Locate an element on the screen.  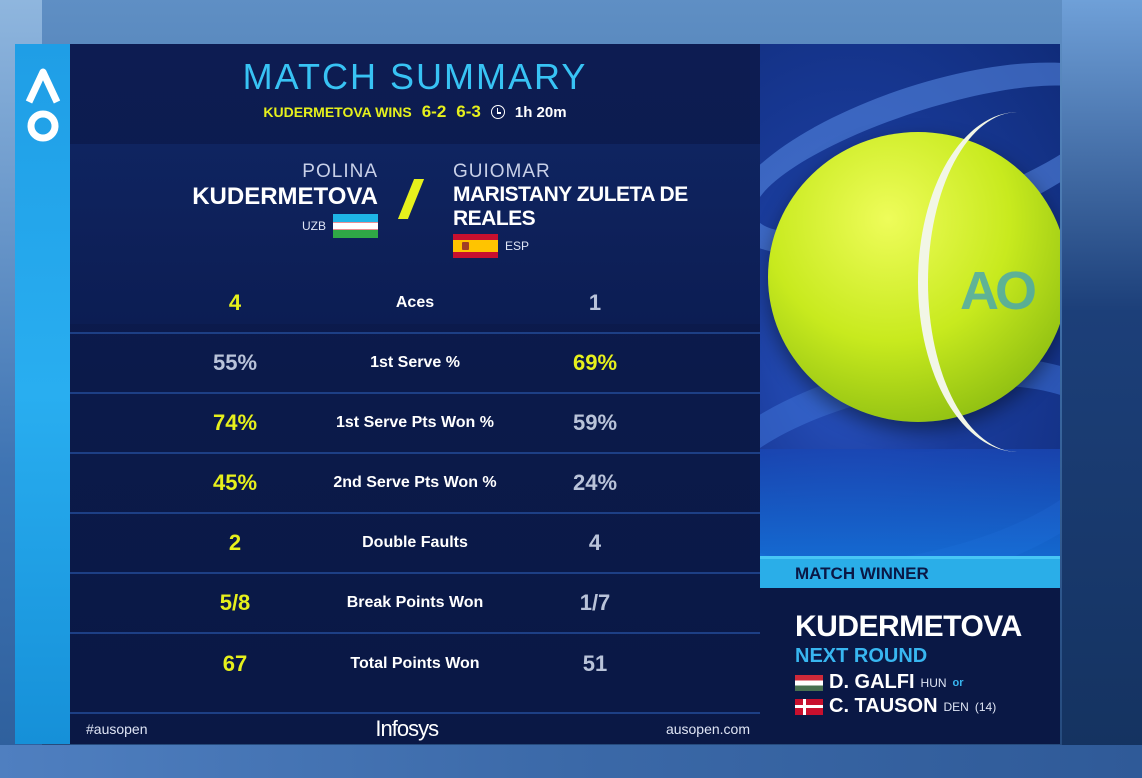
stat-label: 2nd Serve Pts Won % is located at coordinates (415, 482).